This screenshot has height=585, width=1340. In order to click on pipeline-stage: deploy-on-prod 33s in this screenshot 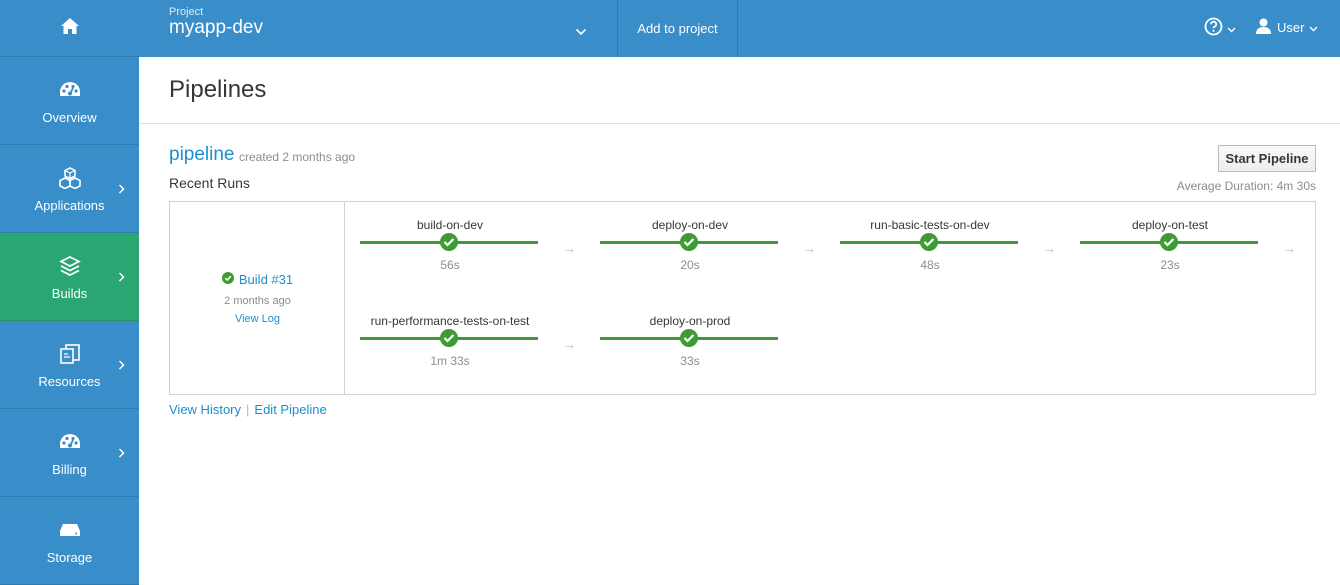, I will do `click(690, 354)`.